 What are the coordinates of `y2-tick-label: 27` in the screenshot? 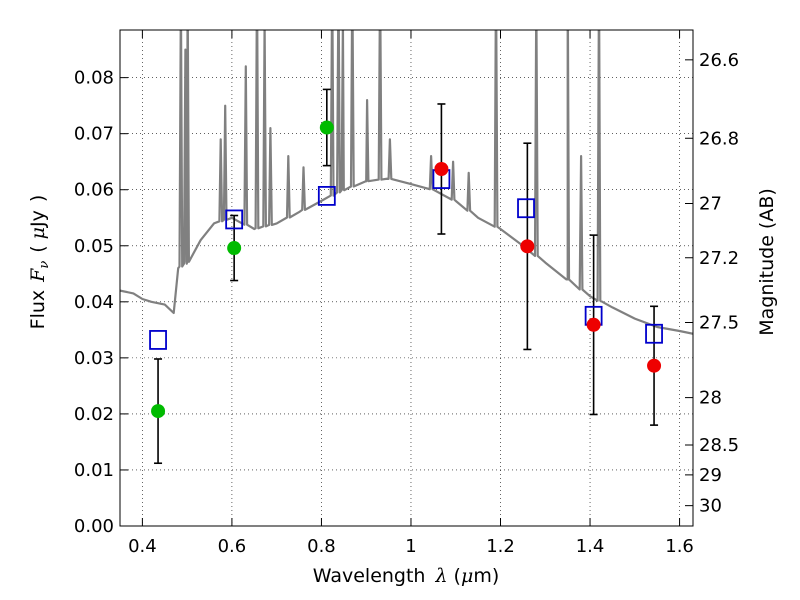 It's located at (710, 203).